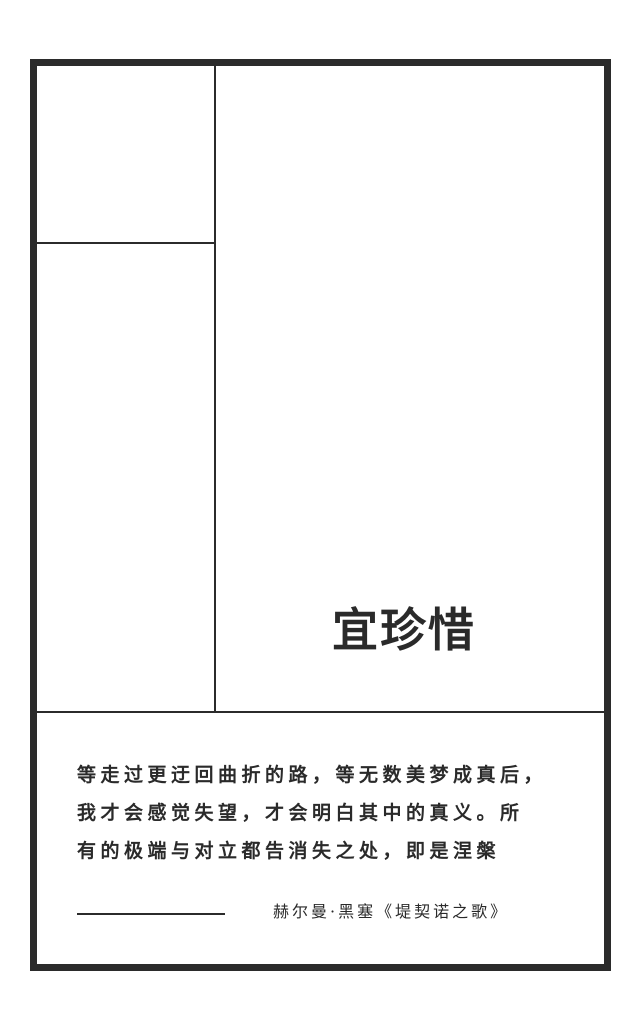  I want to click on attribution-rule, so click(151, 914).